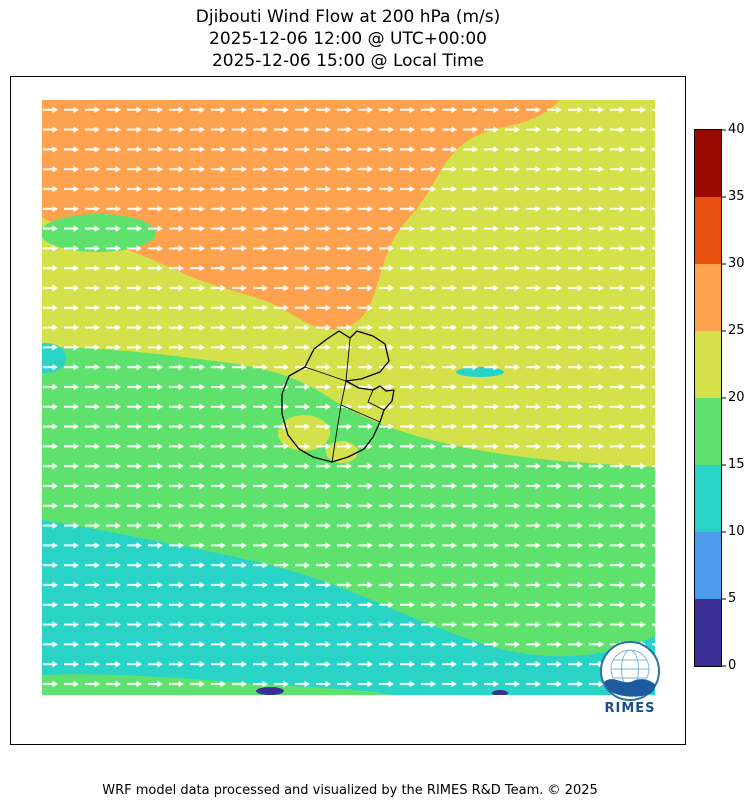 This screenshot has width=755, height=808. What do you see at coordinates (736, 129) in the screenshot?
I see `colorbar-label-40: 40` at bounding box center [736, 129].